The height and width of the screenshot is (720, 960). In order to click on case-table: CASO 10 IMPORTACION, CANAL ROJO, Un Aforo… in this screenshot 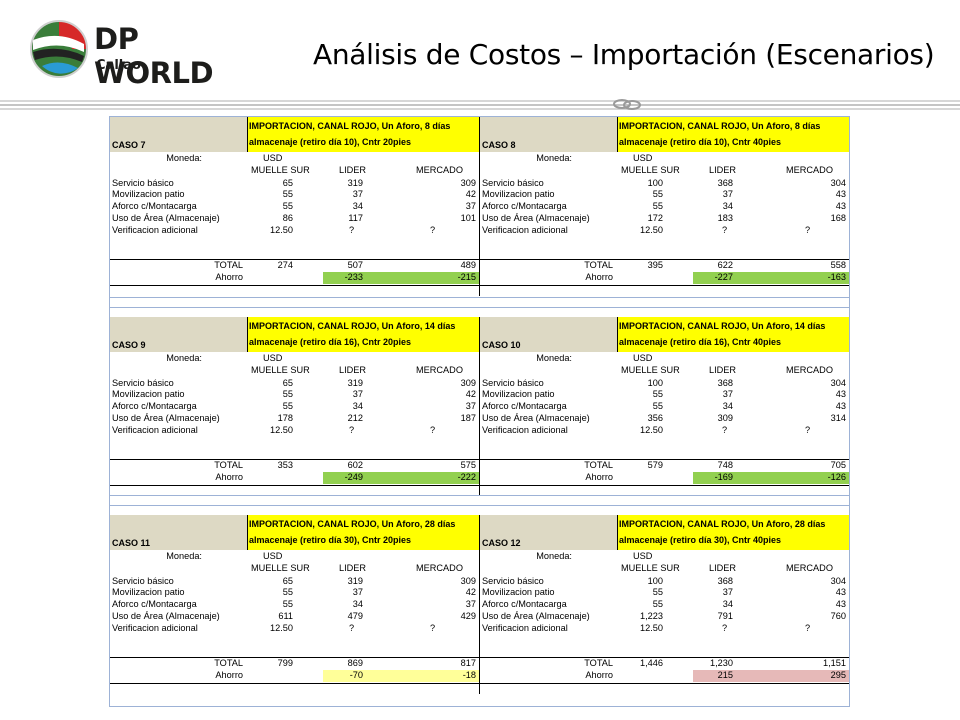, I will do `click(664, 406)`.